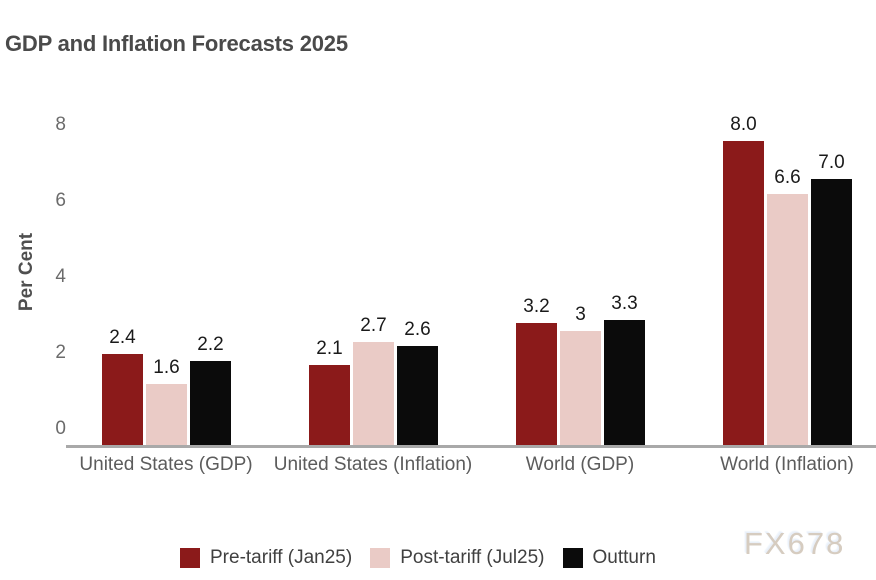 The image size is (876, 580). I want to click on x-axis-baseline, so click(471, 446).